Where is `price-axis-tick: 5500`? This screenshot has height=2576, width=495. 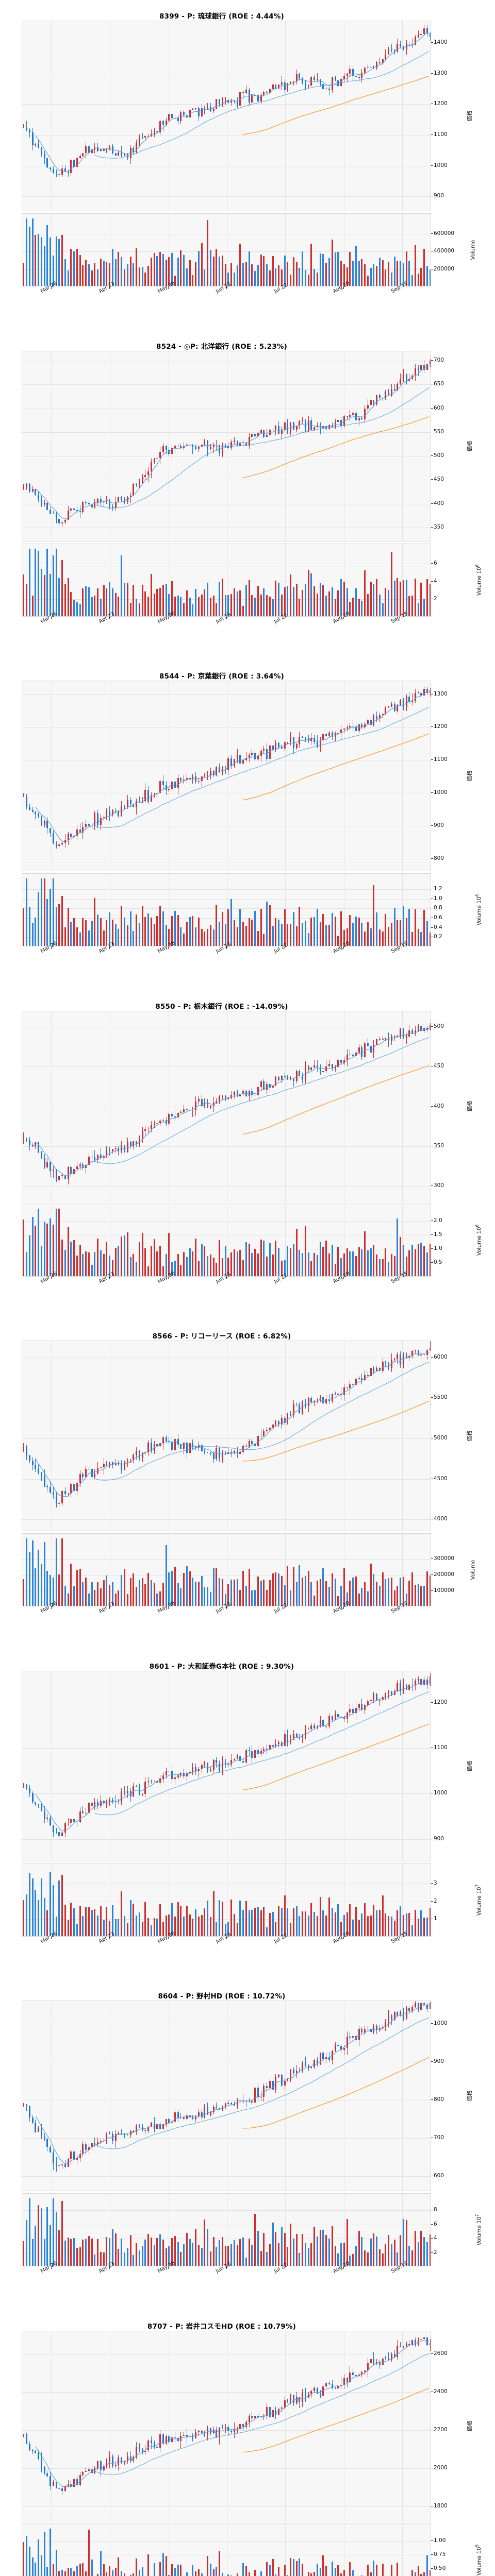
price-axis-tick: 5500 is located at coordinates (439, 1397).